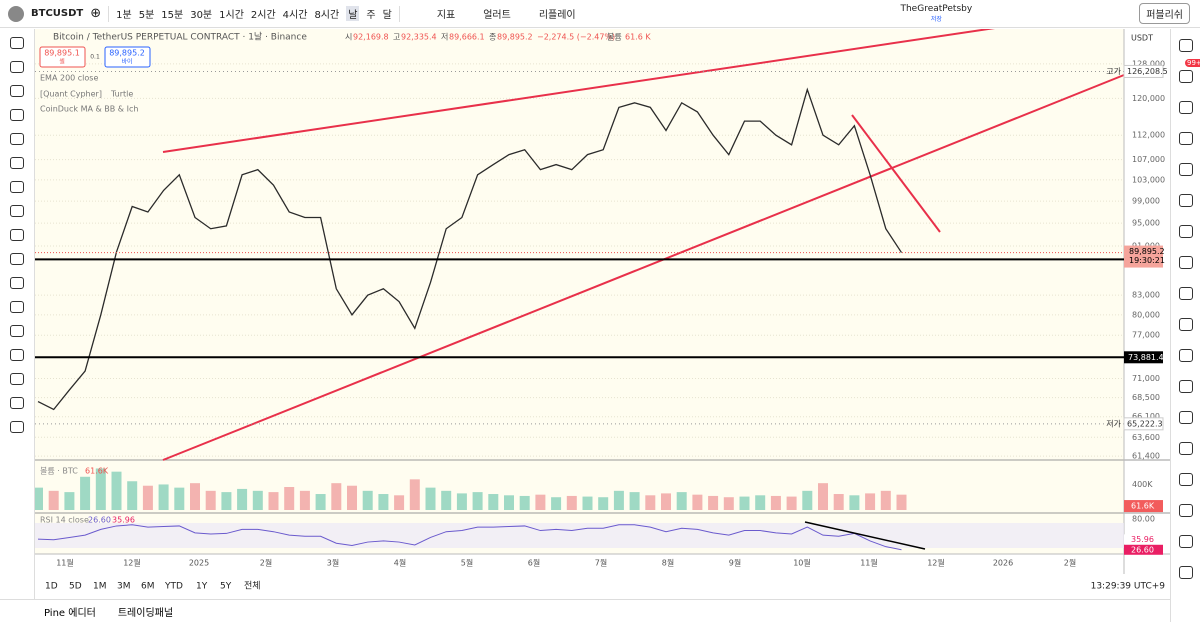  What do you see at coordinates (869, 563) in the screenshot?
I see `time-label: 11월` at bounding box center [869, 563].